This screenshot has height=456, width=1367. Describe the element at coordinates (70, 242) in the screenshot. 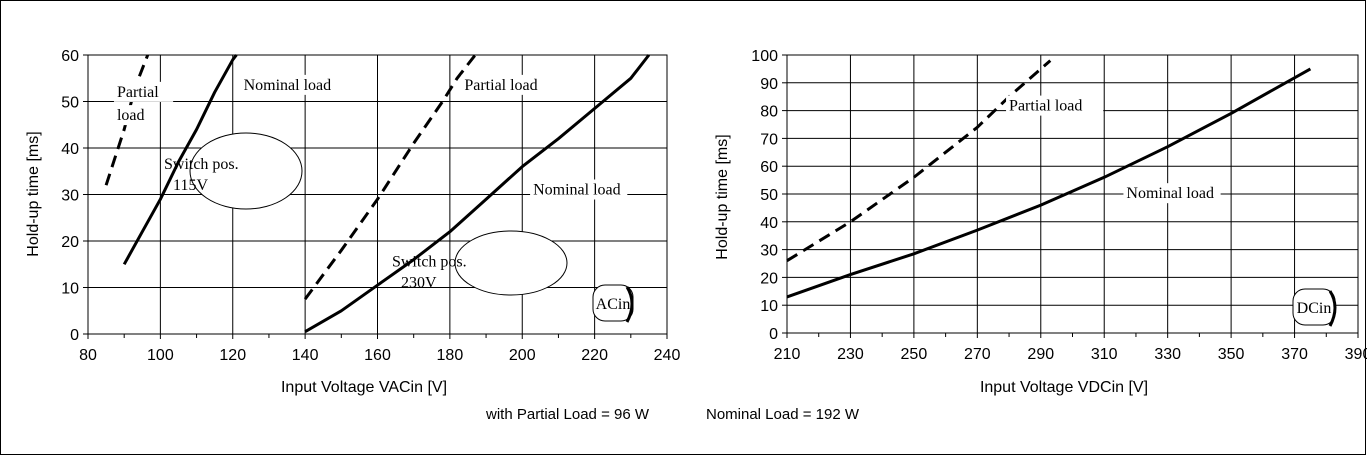

I see `ac-y-tick-label: 20` at that location.